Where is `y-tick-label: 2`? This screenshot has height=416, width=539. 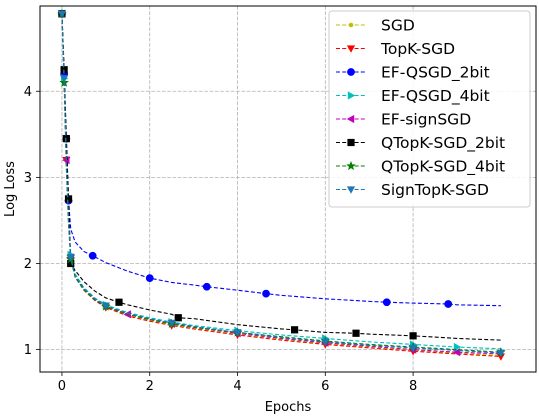 y-tick-label: 2 is located at coordinates (28, 264).